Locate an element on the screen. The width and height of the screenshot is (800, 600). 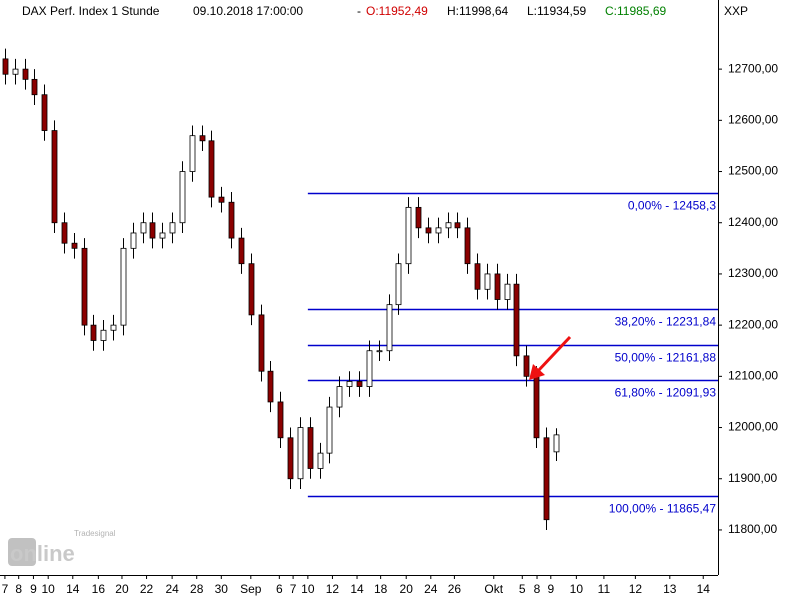
quote-low: L:11934,59 is located at coordinates (556, 11).